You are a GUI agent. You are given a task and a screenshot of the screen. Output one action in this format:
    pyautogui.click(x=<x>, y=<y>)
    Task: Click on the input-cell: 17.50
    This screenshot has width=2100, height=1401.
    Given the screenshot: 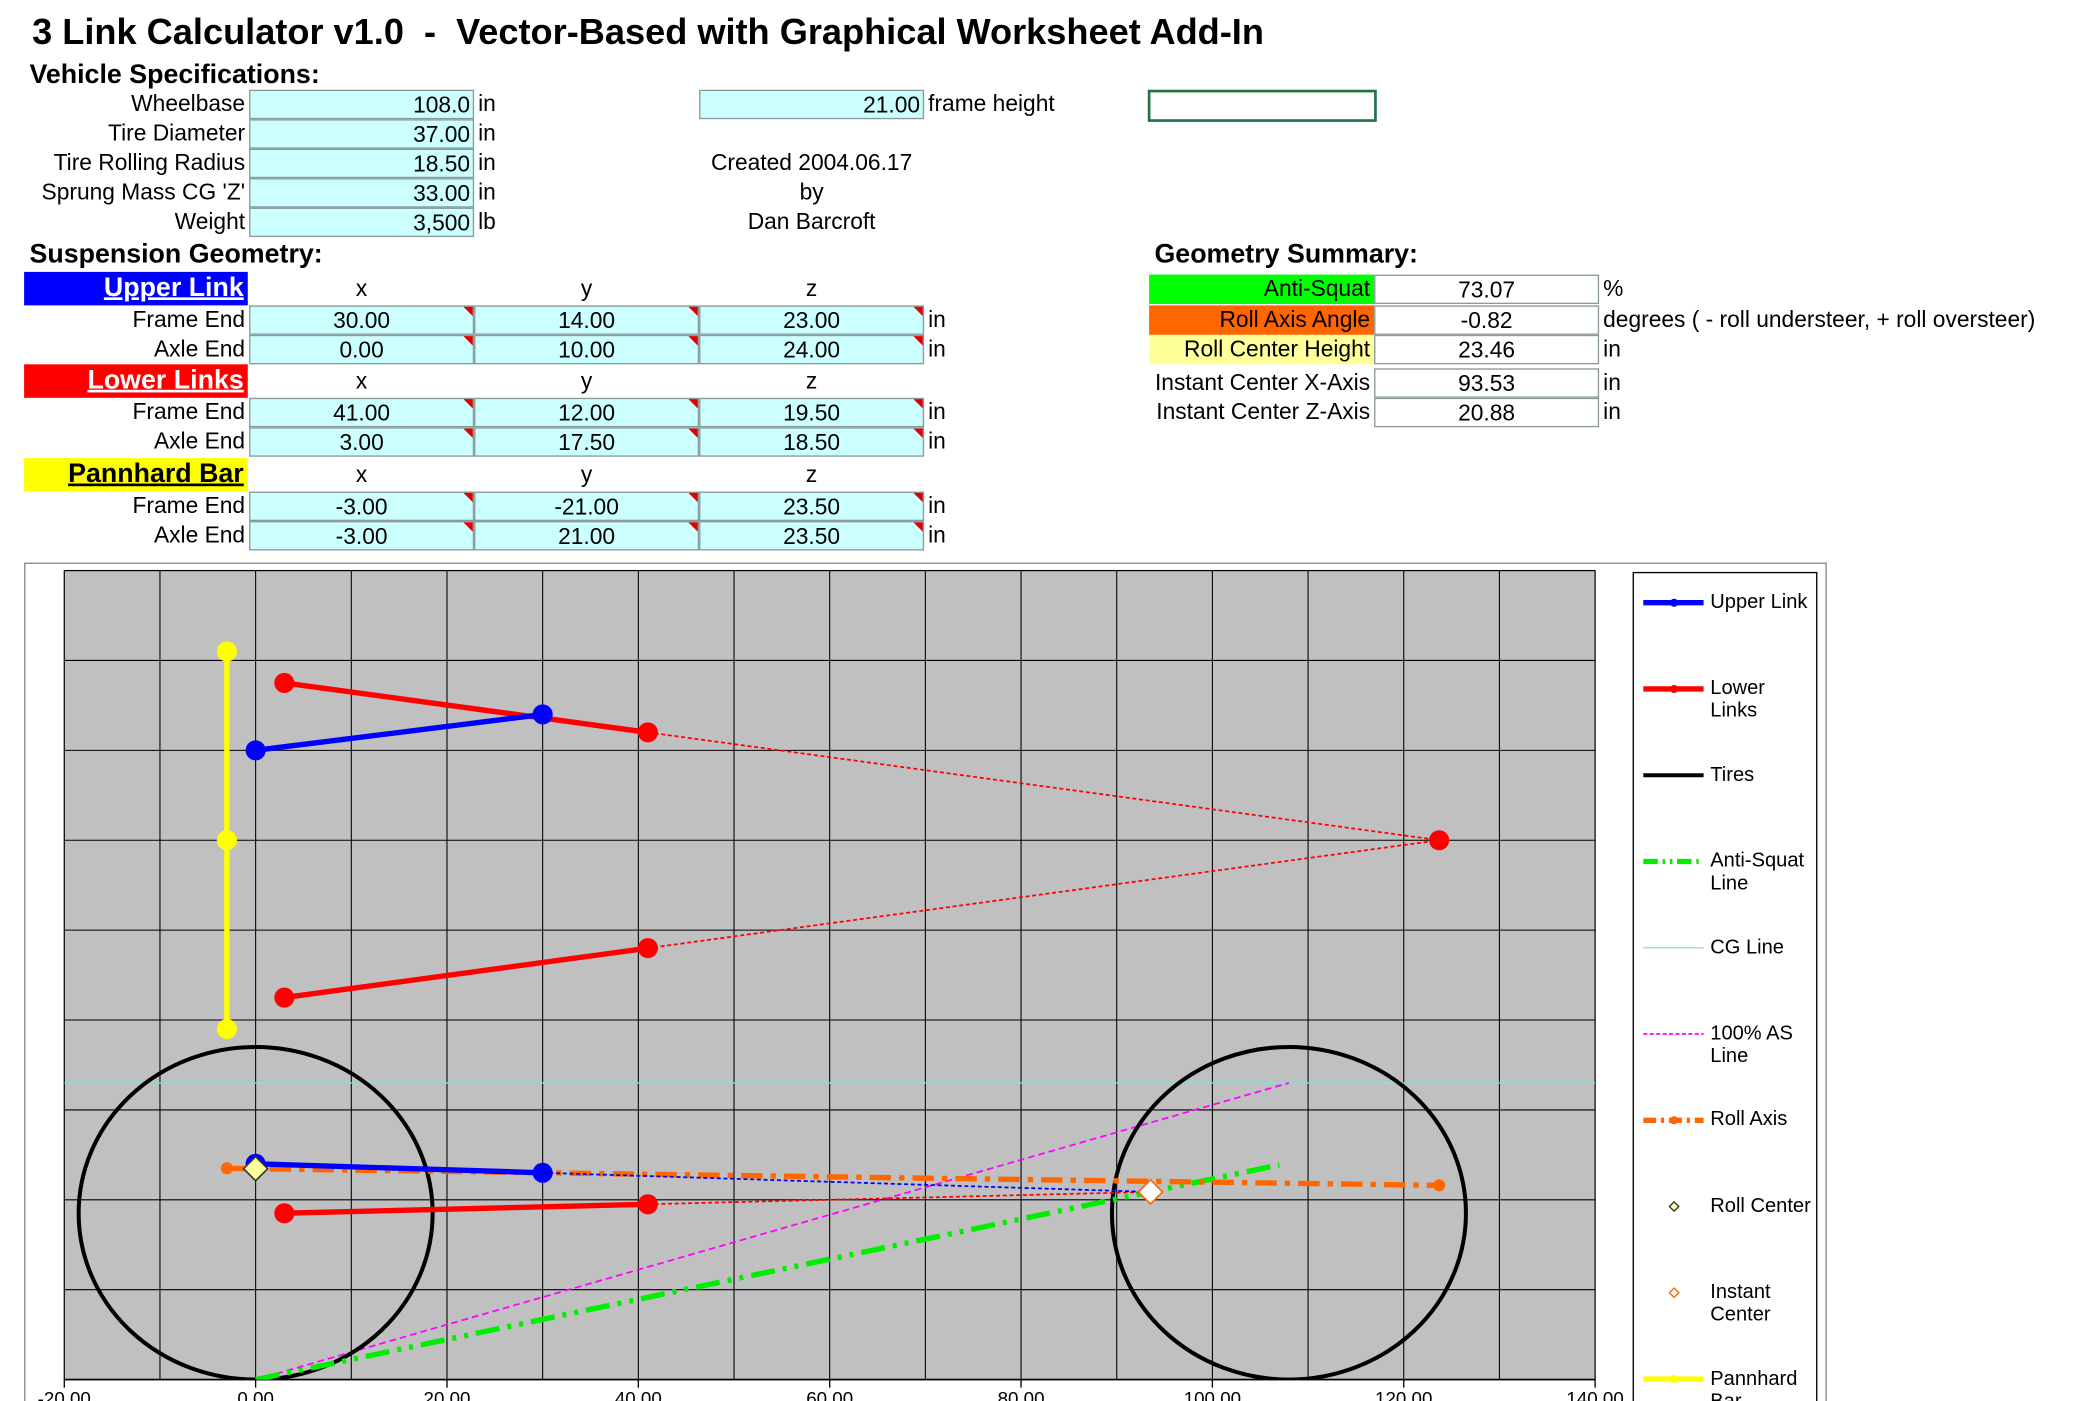 What is the action you would take?
    pyautogui.click(x=587, y=442)
    